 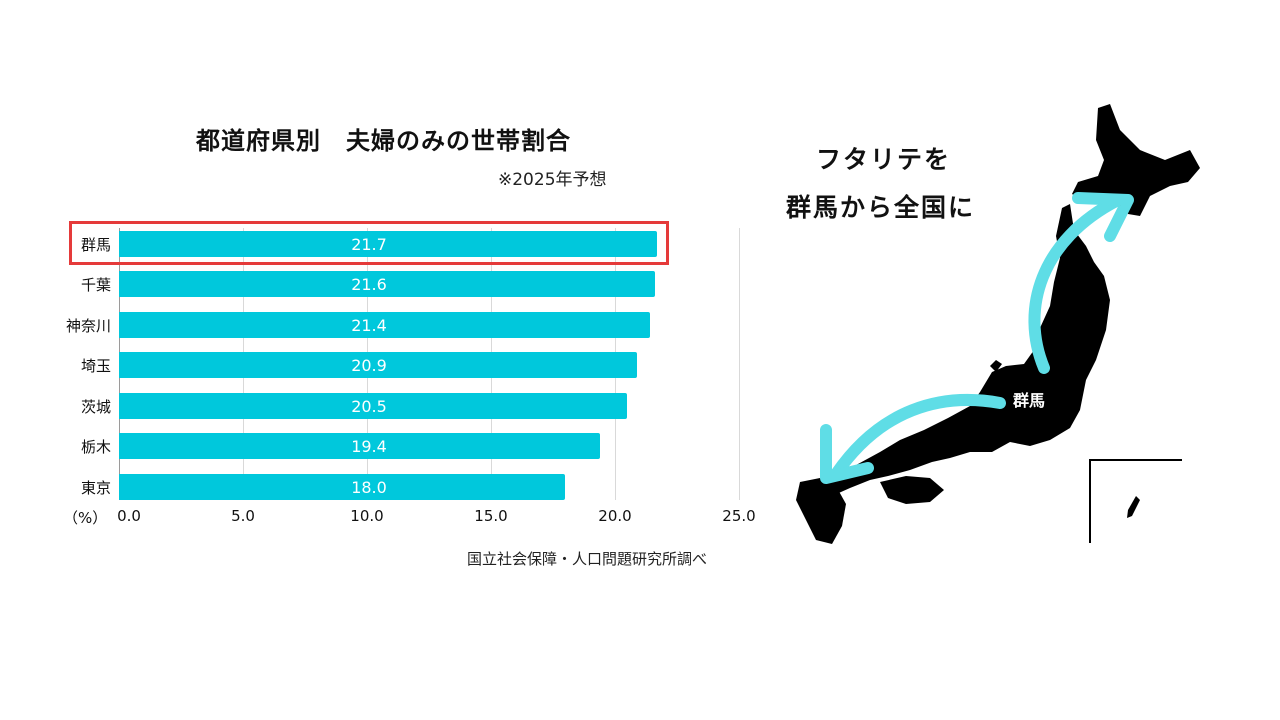 I want to click on x-tick-label: 5.0, so click(x=243, y=516).